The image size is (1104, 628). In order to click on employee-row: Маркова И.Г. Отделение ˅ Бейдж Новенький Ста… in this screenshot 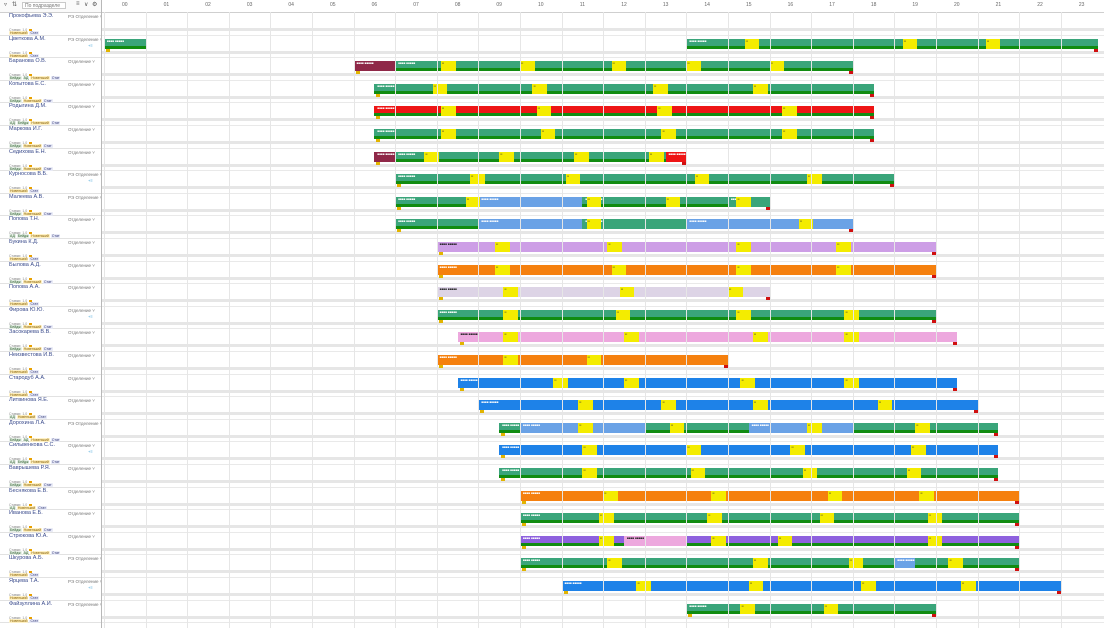, I will do `click(50, 137)`.